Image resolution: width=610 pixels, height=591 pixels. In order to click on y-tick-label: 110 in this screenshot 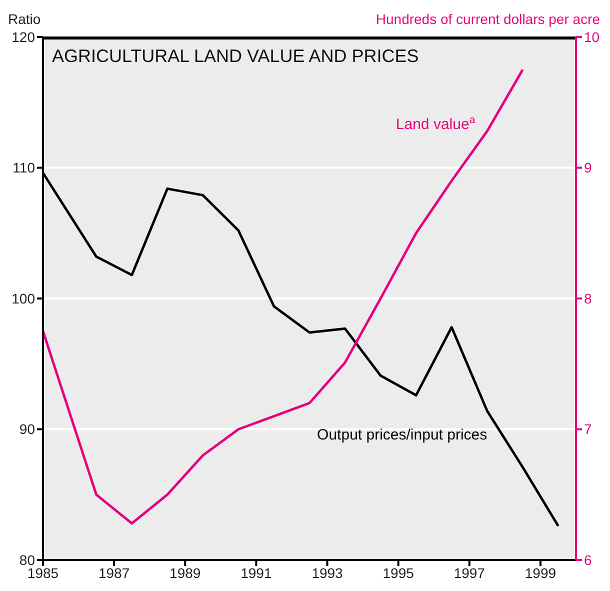, I will do `click(24, 168)`.